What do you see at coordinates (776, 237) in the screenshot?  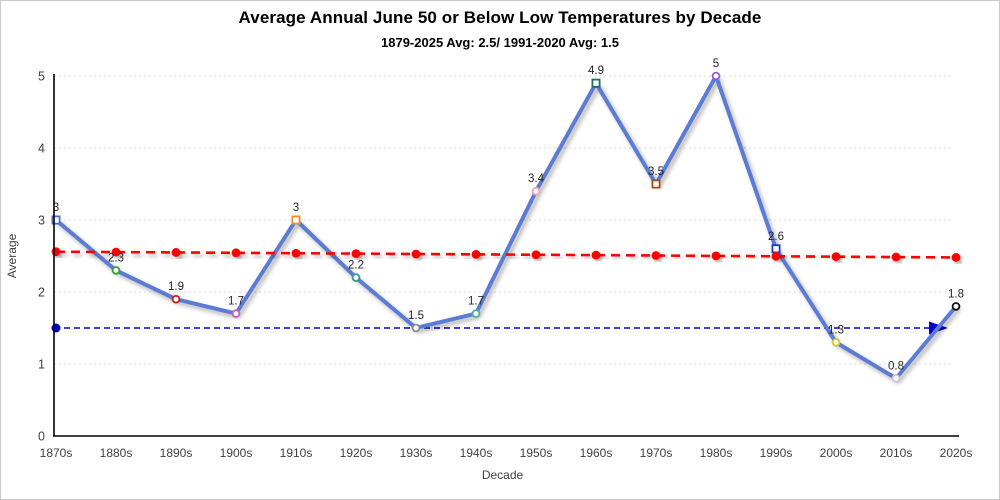 I see `data-point-label: 2.6` at bounding box center [776, 237].